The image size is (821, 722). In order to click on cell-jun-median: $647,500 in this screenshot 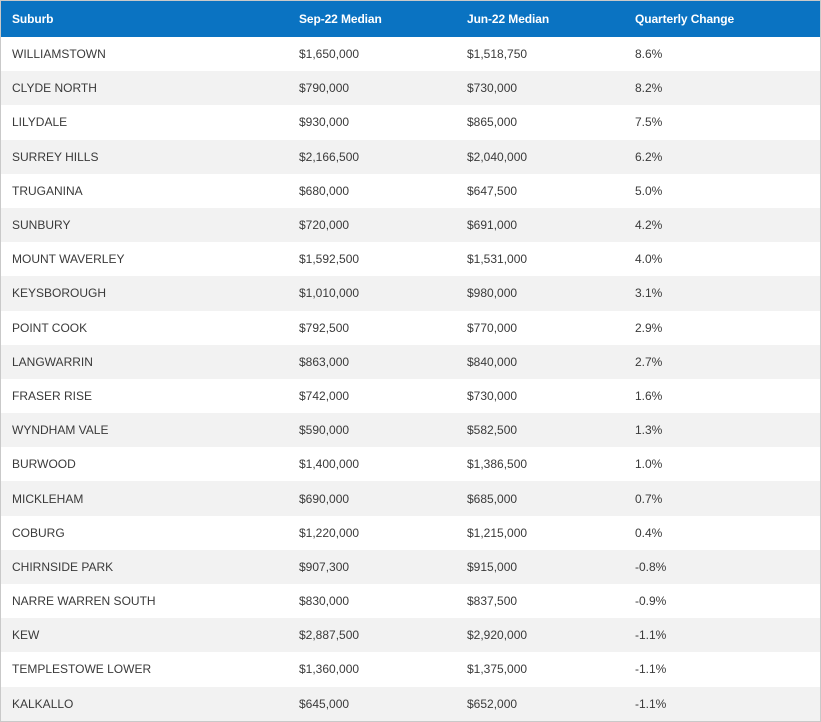, I will do `click(492, 190)`.